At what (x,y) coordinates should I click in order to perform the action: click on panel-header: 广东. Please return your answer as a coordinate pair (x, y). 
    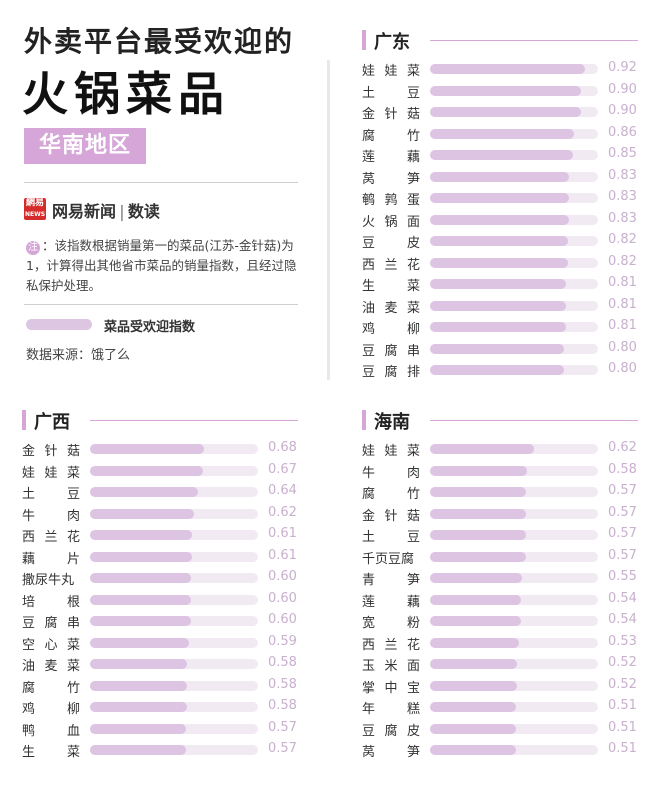
    Looking at the image, I should click on (502, 39).